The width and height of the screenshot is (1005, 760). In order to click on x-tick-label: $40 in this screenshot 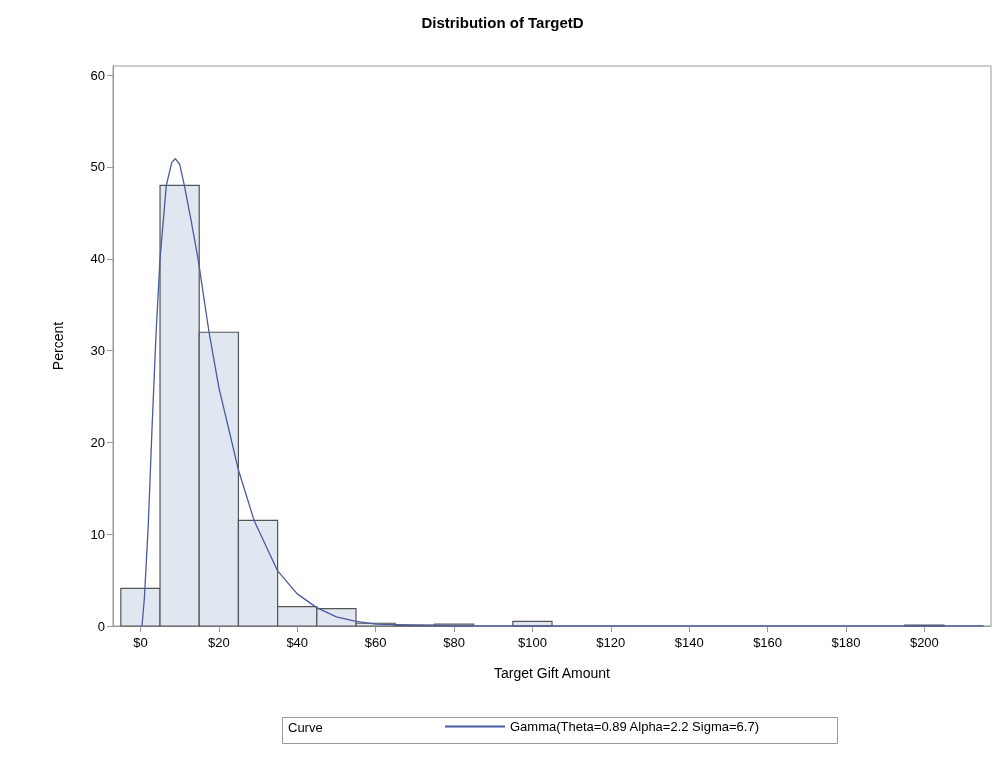, I will do `click(297, 642)`.